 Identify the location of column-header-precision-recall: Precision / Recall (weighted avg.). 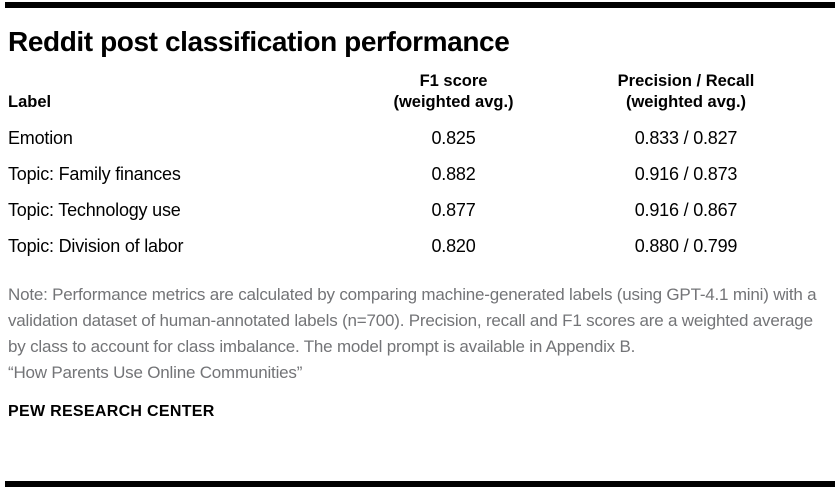
(686, 92).